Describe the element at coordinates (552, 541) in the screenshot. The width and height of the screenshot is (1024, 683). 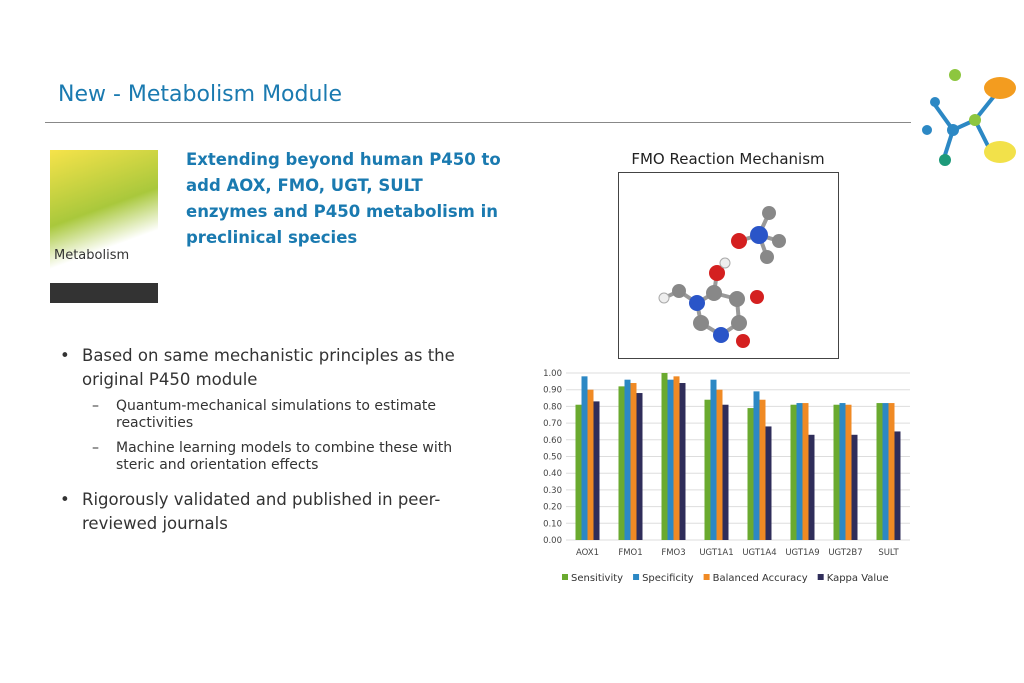
I see `y-tick-label: 0.00` at that location.